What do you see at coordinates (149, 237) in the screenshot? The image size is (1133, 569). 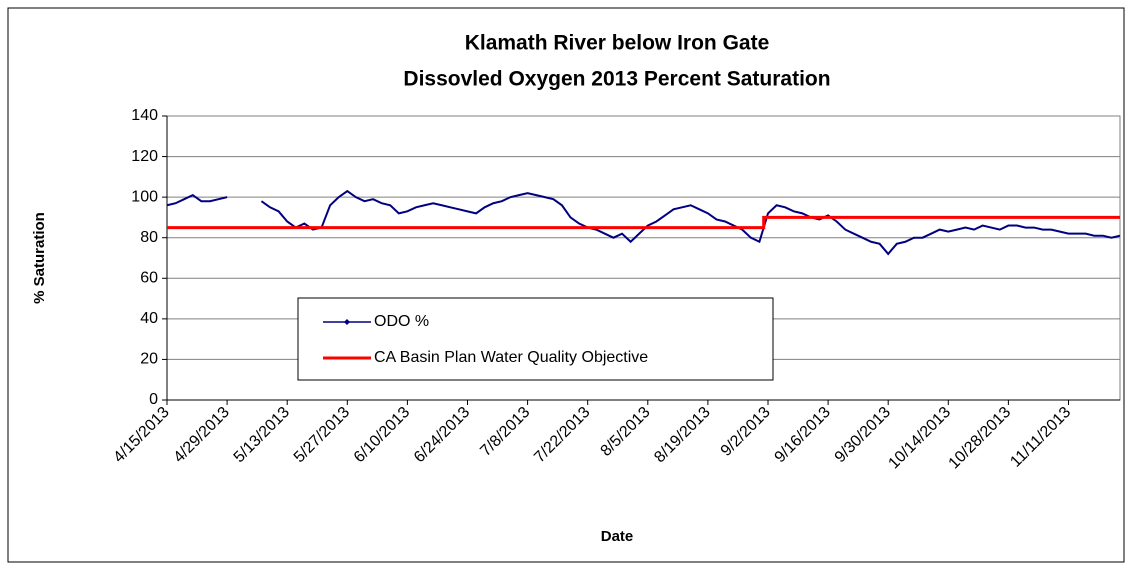 I see `y-tick-label: 80` at bounding box center [149, 237].